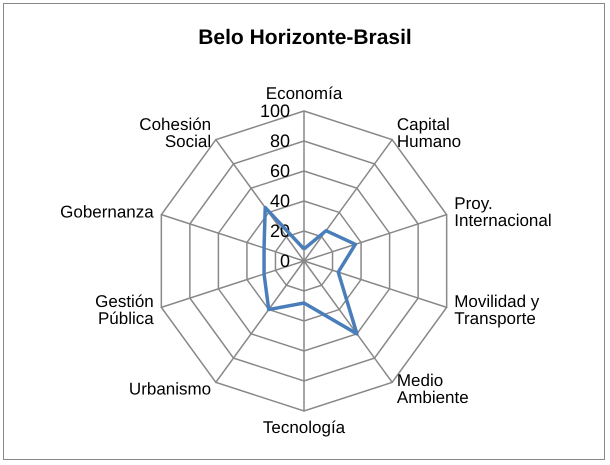  Describe the element at coordinates (304, 427) in the screenshot. I see `spoke-label: Tecnología` at that location.